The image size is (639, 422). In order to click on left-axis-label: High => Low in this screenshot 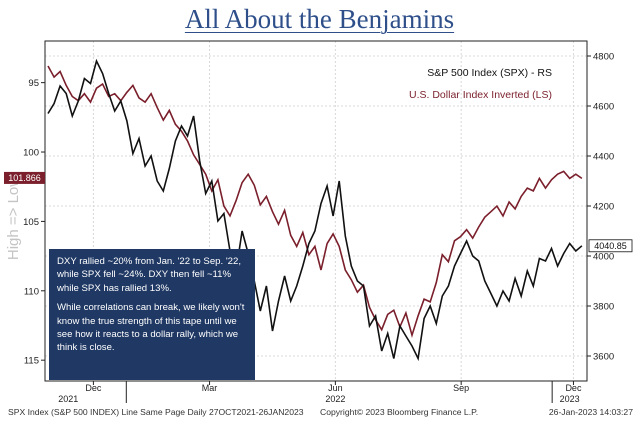, I will do `click(13, 218)`.